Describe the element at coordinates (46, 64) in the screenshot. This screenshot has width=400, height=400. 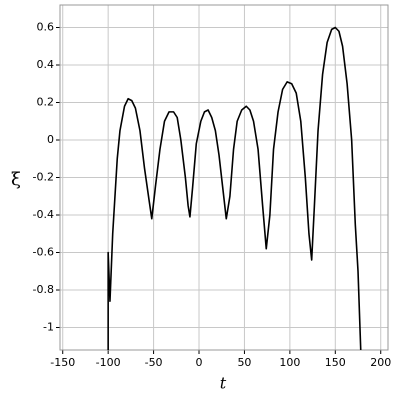
I see `y-tick-label: 0.4` at that location.